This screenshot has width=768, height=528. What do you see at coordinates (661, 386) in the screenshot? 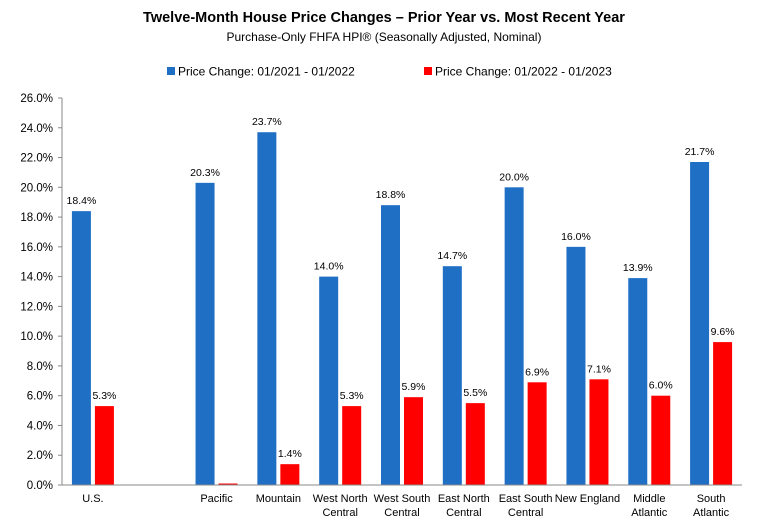
I see `data-label: 6.0%` at bounding box center [661, 386].